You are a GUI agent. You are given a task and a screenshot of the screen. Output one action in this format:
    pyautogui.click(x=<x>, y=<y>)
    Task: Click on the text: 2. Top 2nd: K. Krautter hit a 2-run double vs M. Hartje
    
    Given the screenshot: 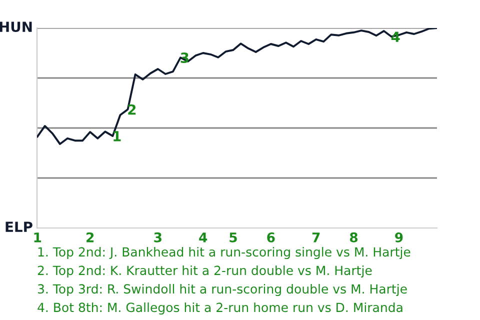 What is the action you would take?
    pyautogui.click(x=205, y=271)
    